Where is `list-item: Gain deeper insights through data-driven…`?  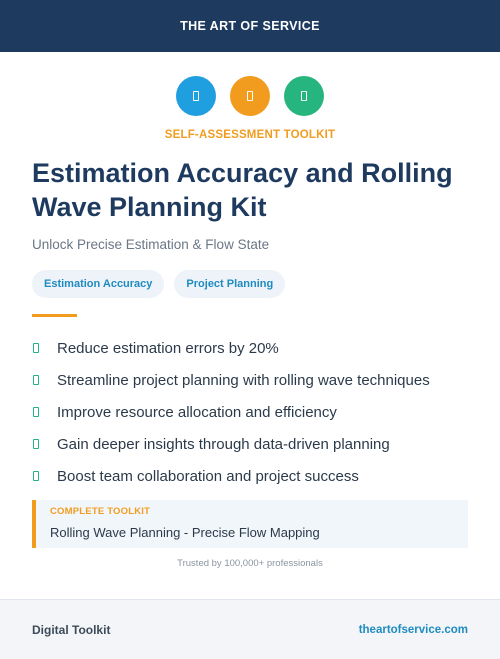 list-item: Gain deeper insights through data-driven… is located at coordinates (257, 444).